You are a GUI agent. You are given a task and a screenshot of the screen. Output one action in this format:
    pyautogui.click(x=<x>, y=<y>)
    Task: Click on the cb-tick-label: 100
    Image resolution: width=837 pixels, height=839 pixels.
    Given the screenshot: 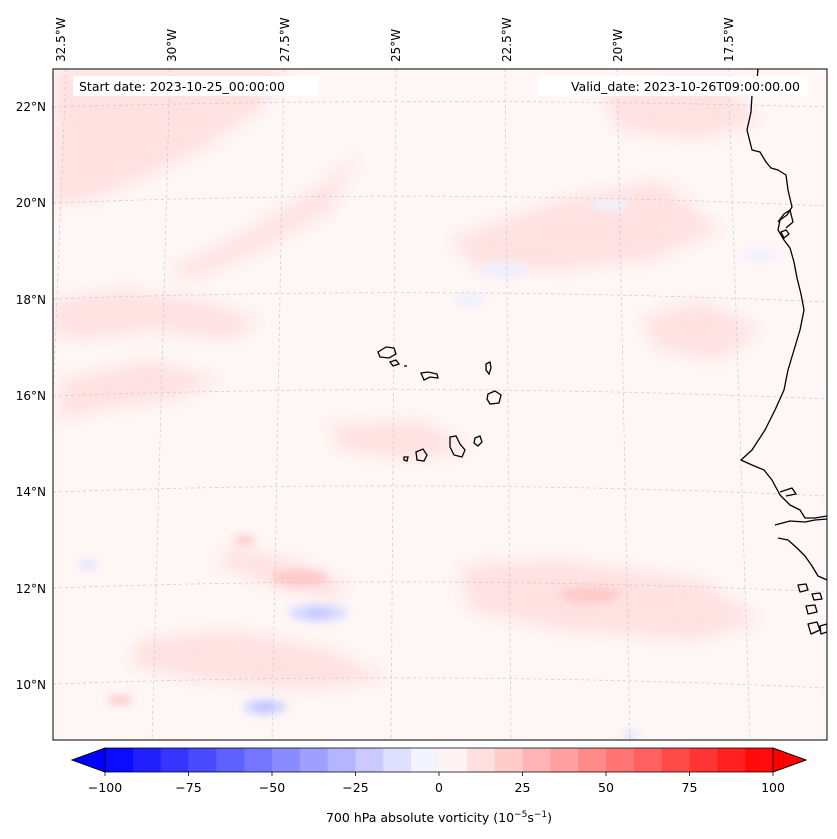 What is the action you would take?
    pyautogui.click(x=773, y=787)
    